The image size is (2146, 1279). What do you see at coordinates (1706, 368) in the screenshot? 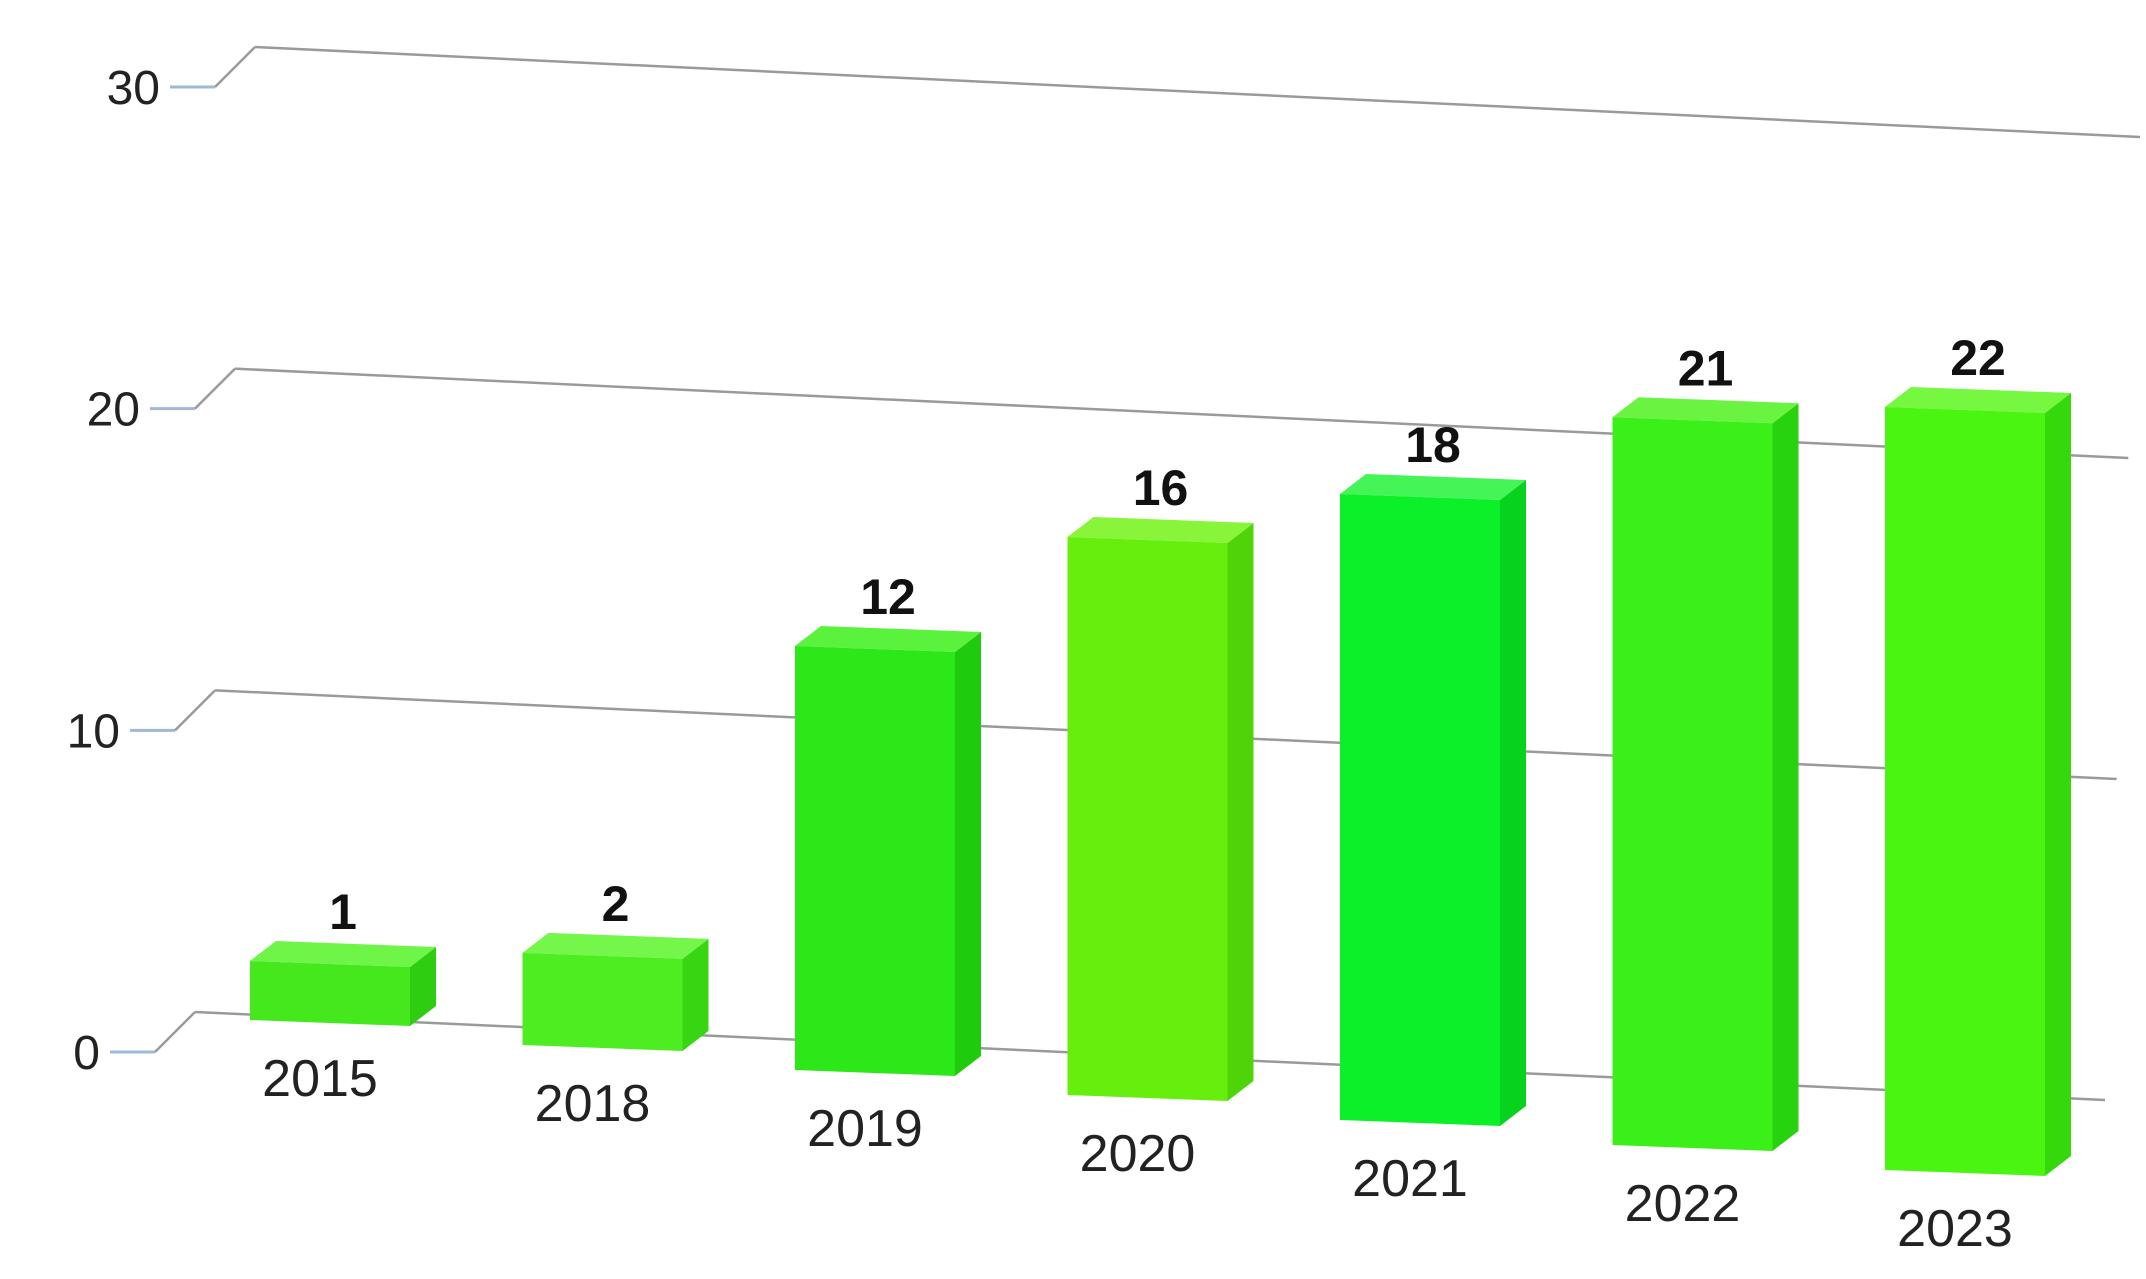
I see `data-label: 21` at bounding box center [1706, 368].